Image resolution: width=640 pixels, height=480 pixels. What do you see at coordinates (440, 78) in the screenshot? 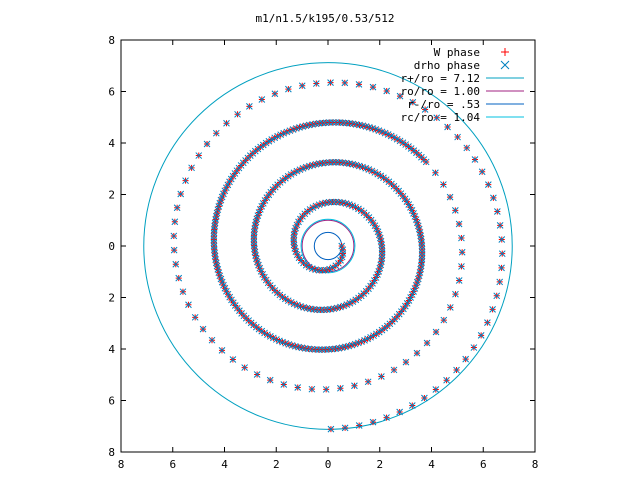
I see `legend-label: r+/ro = 7.12` at bounding box center [440, 78].